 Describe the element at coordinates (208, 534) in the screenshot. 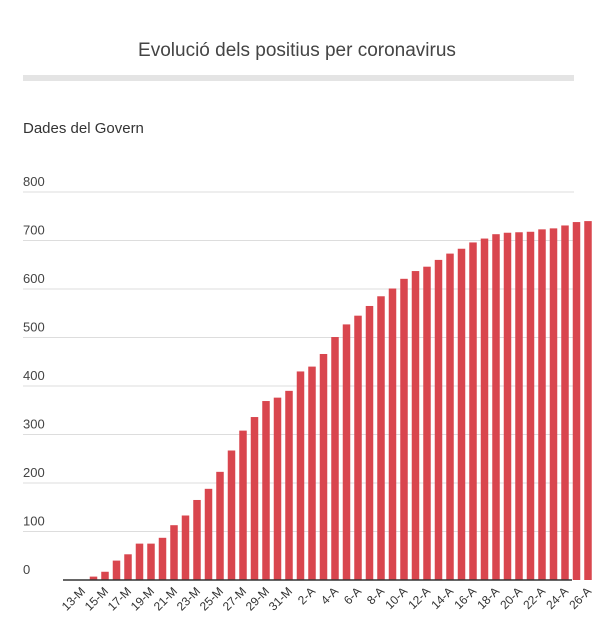

I see `bar-24-M` at that location.